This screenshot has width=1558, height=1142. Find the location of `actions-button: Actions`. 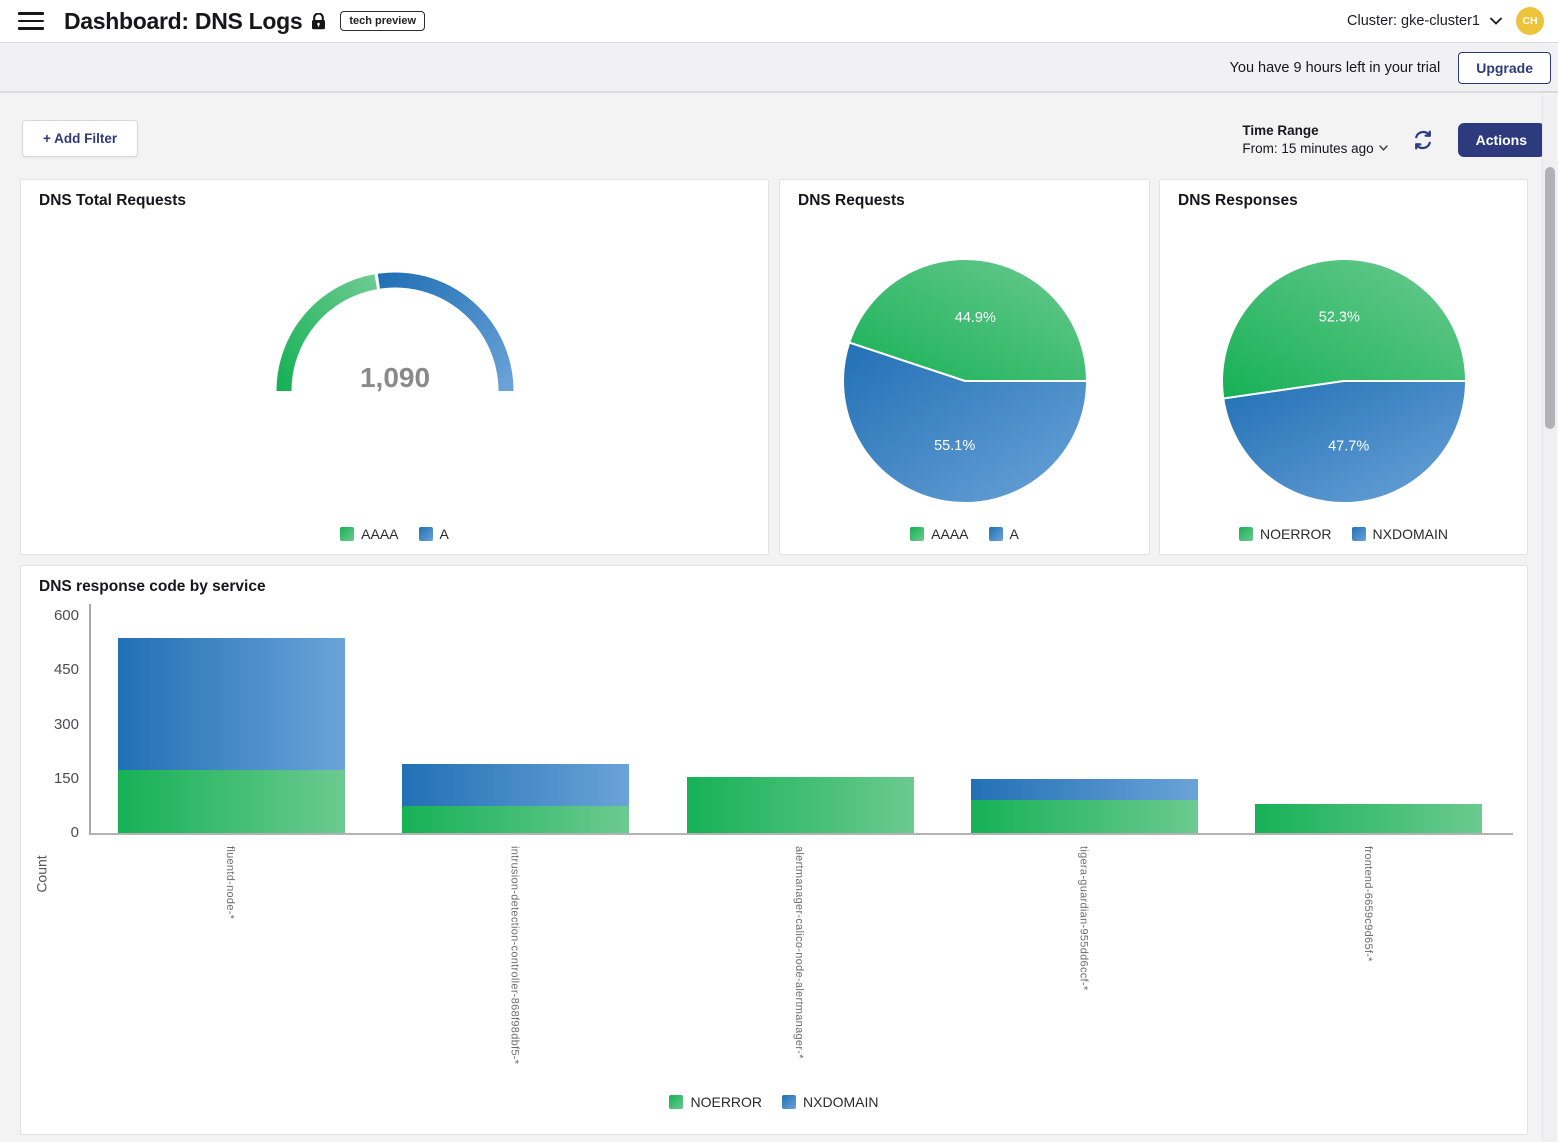

actions-button: Actions is located at coordinates (1501, 139).